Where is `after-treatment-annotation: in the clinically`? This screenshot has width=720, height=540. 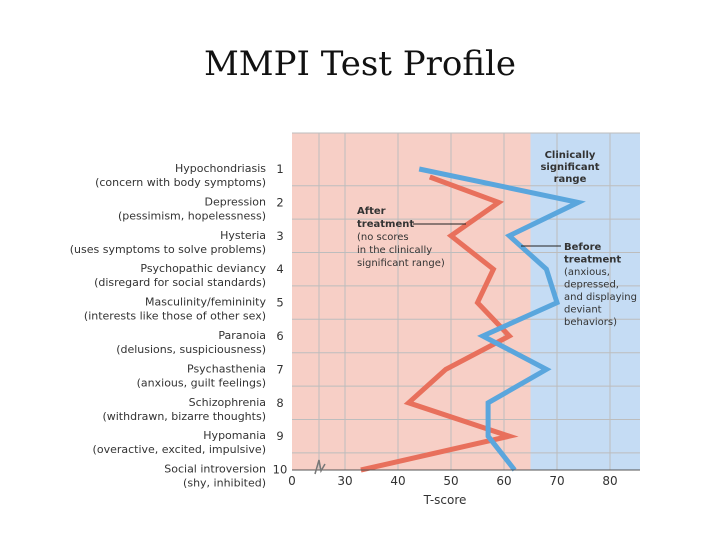 after-treatment-annotation: in the clinically is located at coordinates (394, 250).